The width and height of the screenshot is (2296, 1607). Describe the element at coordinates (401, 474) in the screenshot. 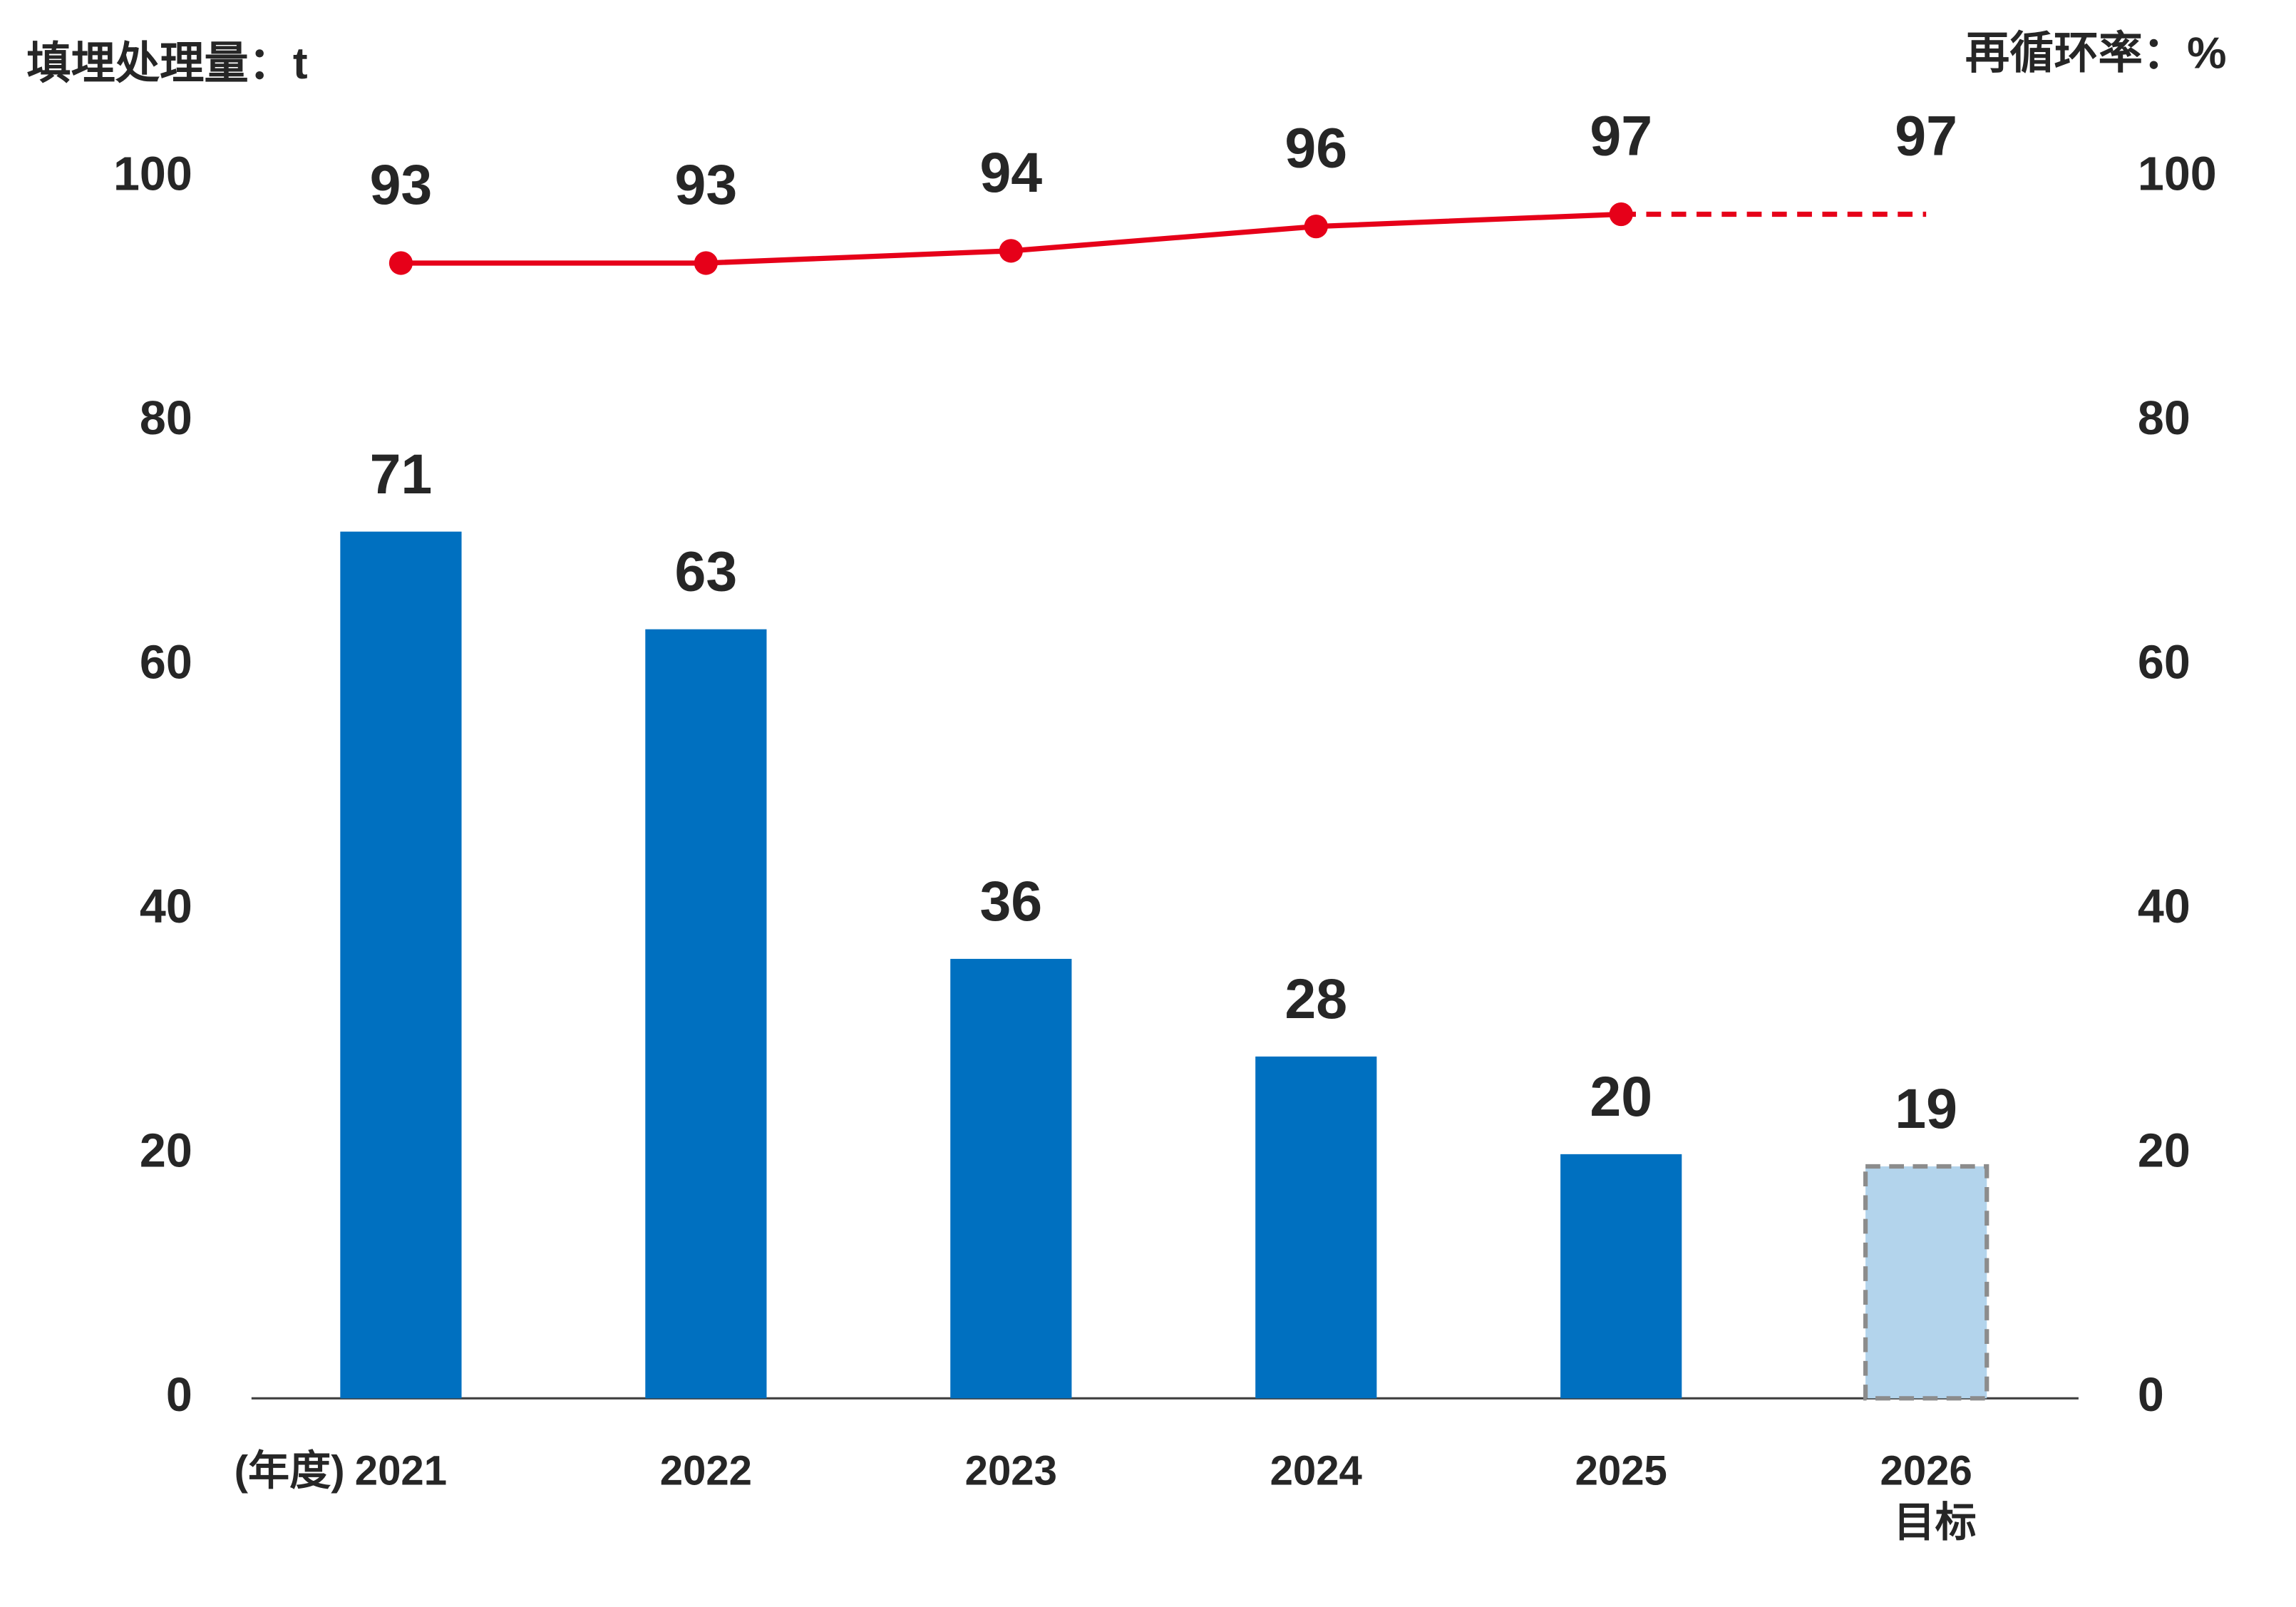

I see `bar-value-label: 71` at that location.